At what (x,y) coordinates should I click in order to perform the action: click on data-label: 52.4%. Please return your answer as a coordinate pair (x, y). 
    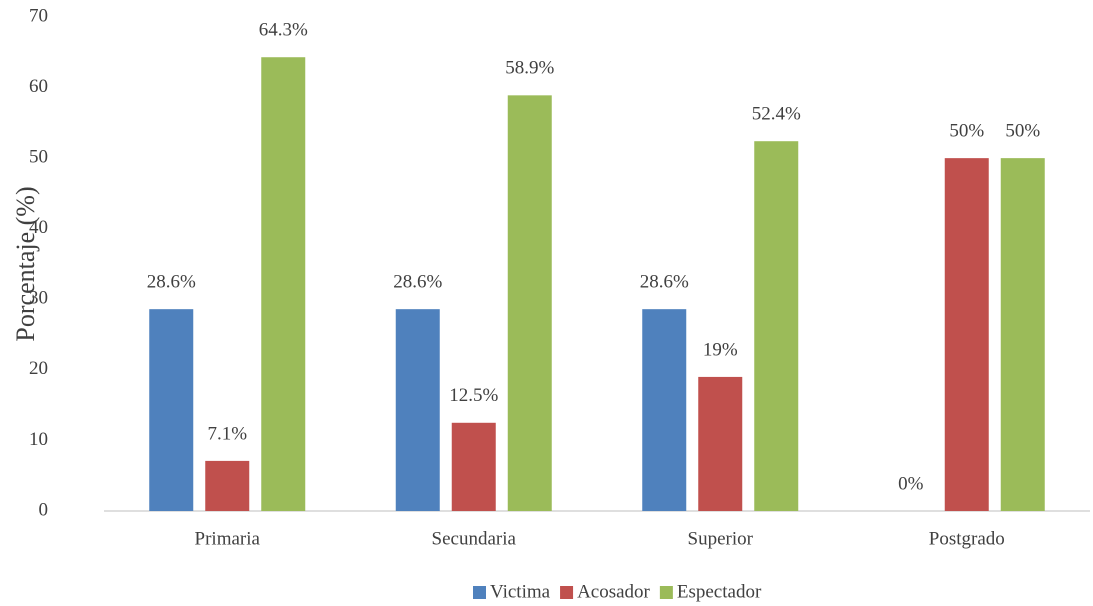
    Looking at the image, I should click on (776, 114).